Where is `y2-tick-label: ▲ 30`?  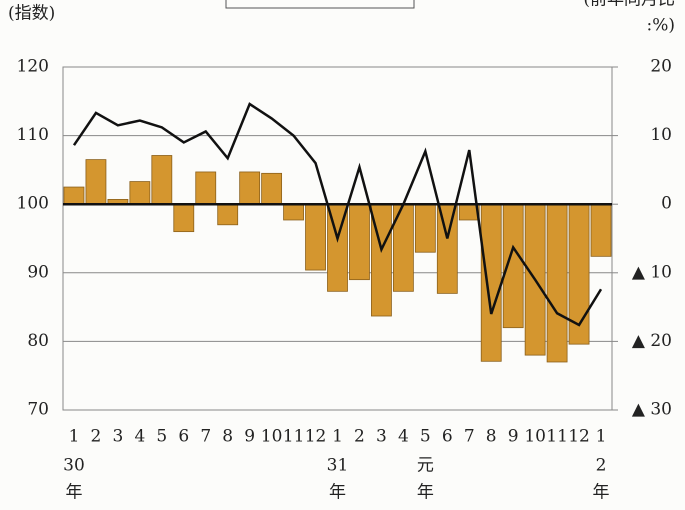 y2-tick-label: ▲ 30 is located at coordinates (652, 410).